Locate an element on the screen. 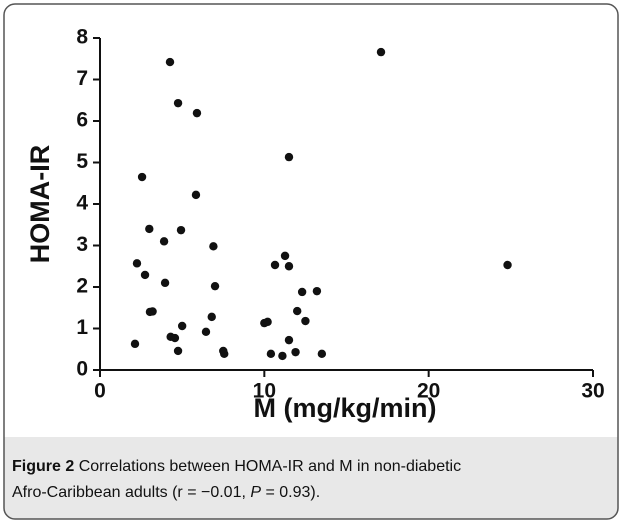 Image resolution: width=622 pixels, height=523 pixels. y-tick-label: 6 is located at coordinates (82, 120).